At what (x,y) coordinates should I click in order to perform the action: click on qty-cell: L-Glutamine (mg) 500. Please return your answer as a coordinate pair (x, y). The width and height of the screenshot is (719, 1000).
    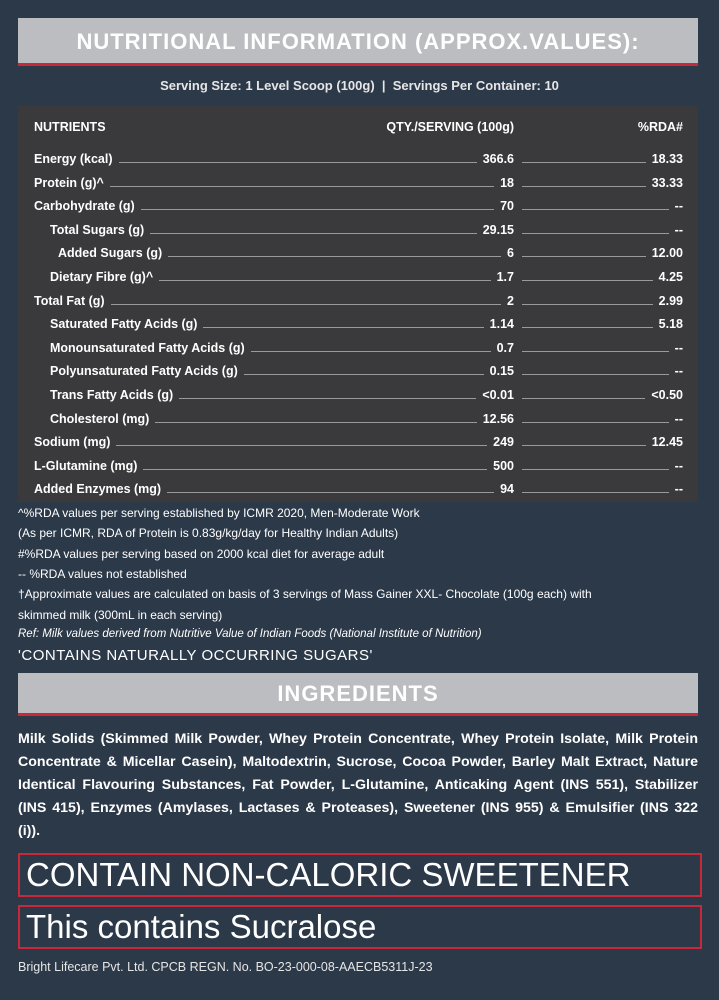
    Looking at the image, I should click on (274, 466).